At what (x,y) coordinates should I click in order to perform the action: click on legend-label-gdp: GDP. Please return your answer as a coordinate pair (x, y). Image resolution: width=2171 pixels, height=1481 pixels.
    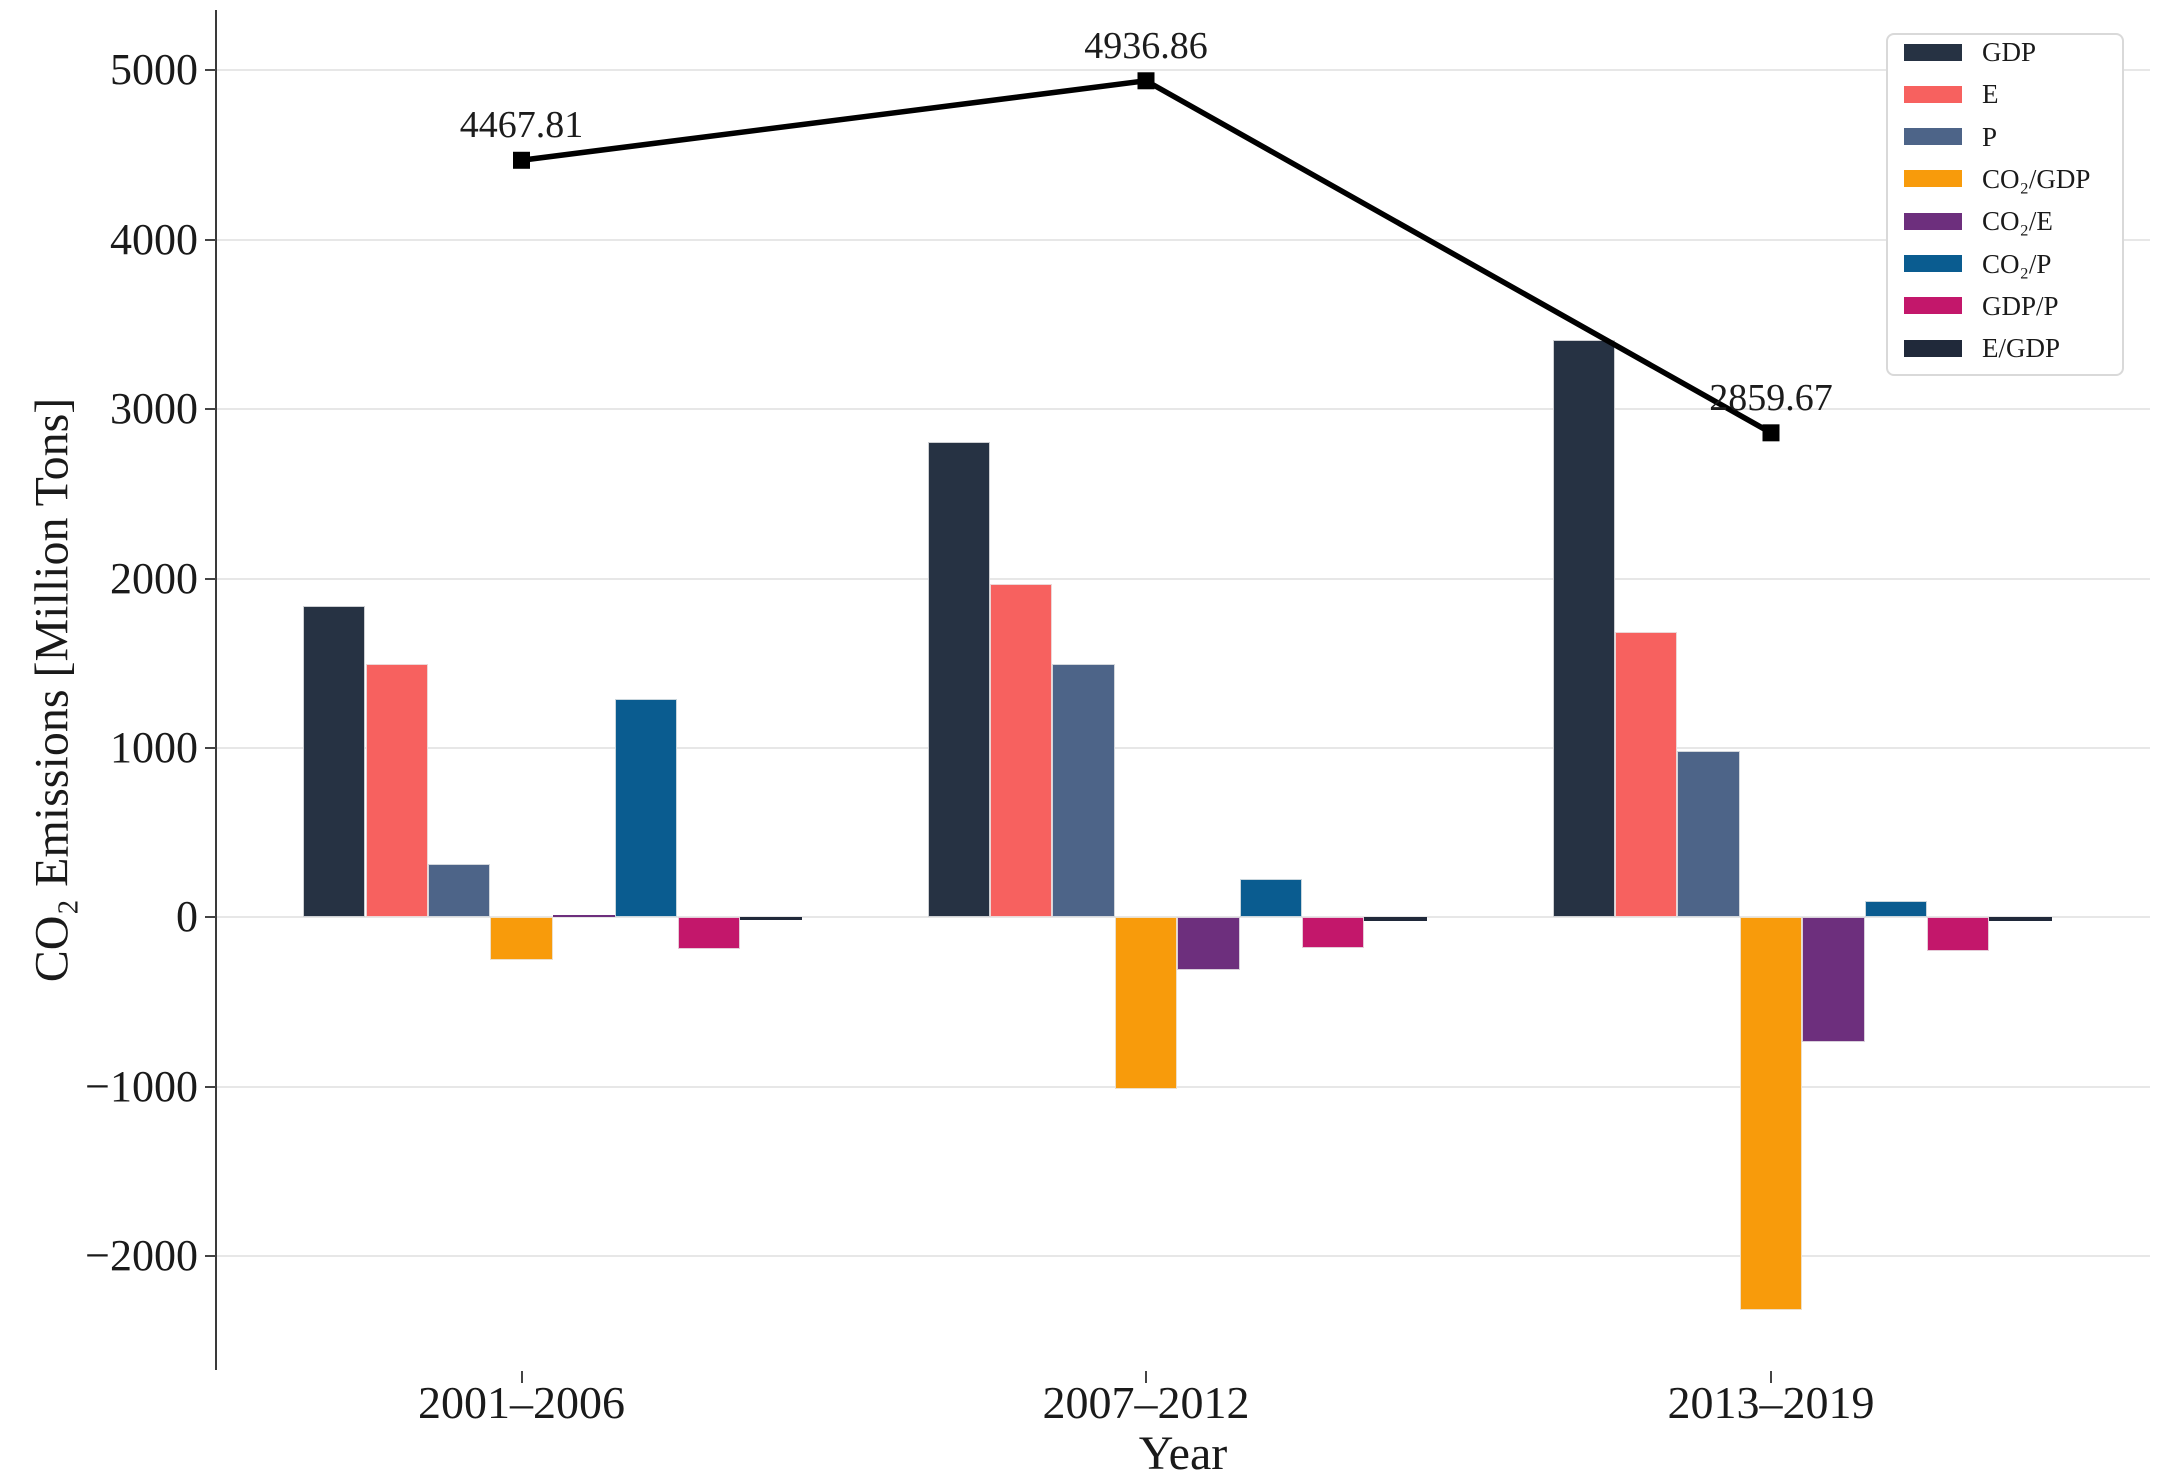
    Looking at the image, I should click on (2009, 52).